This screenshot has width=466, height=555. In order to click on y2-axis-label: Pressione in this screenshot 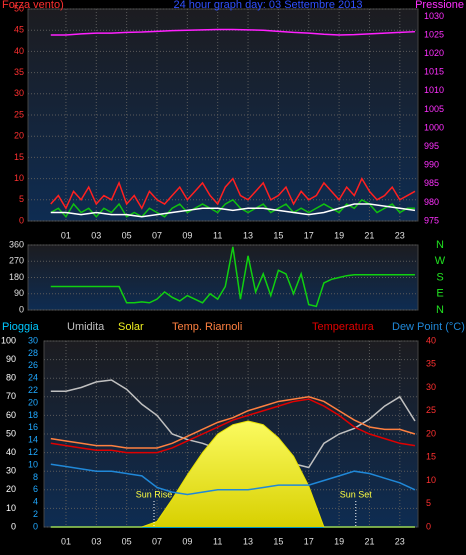, I will do `click(439, 5)`.